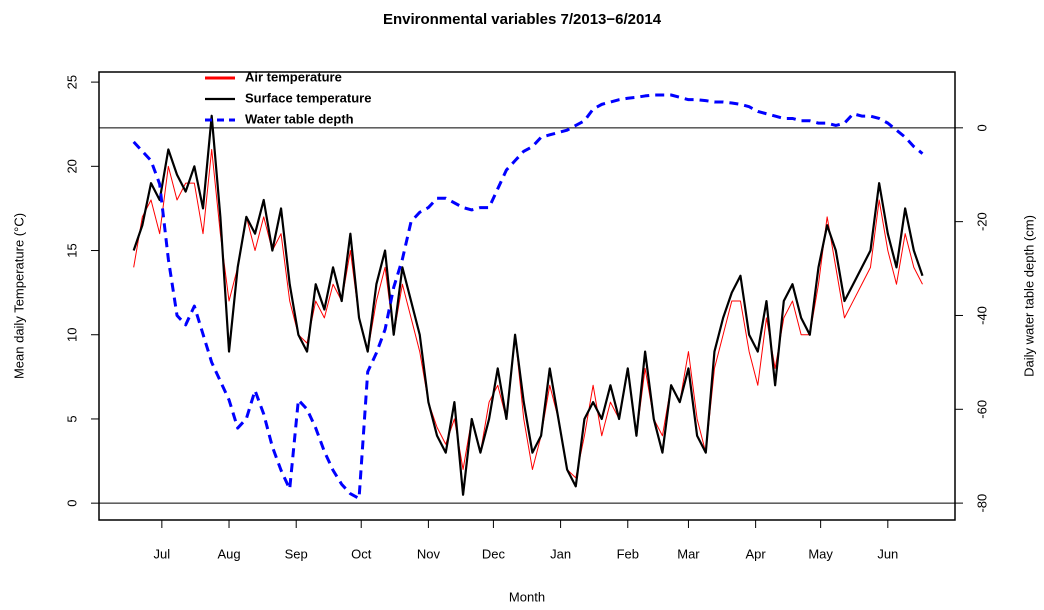  What do you see at coordinates (820, 553) in the screenshot?
I see `x-tick-label: May` at bounding box center [820, 553].